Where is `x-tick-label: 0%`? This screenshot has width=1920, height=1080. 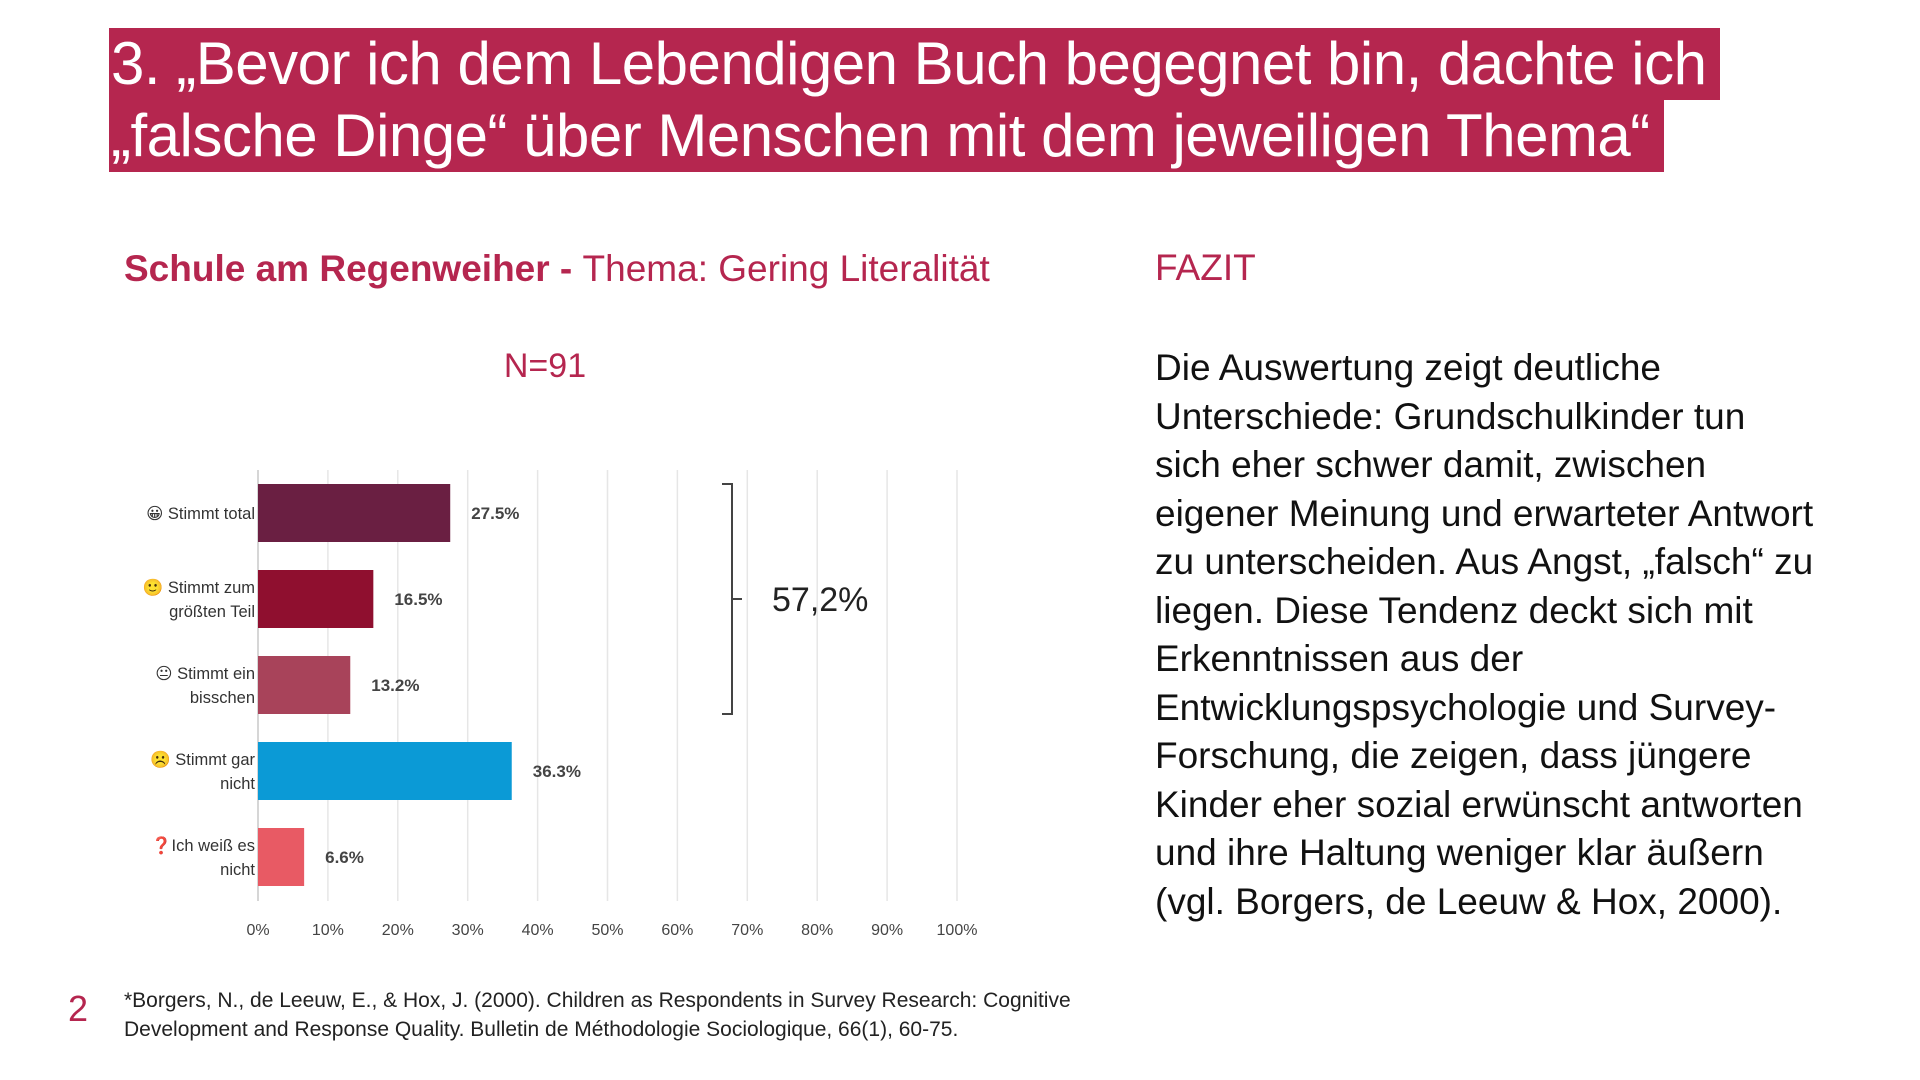 x-tick-label: 0% is located at coordinates (257, 930).